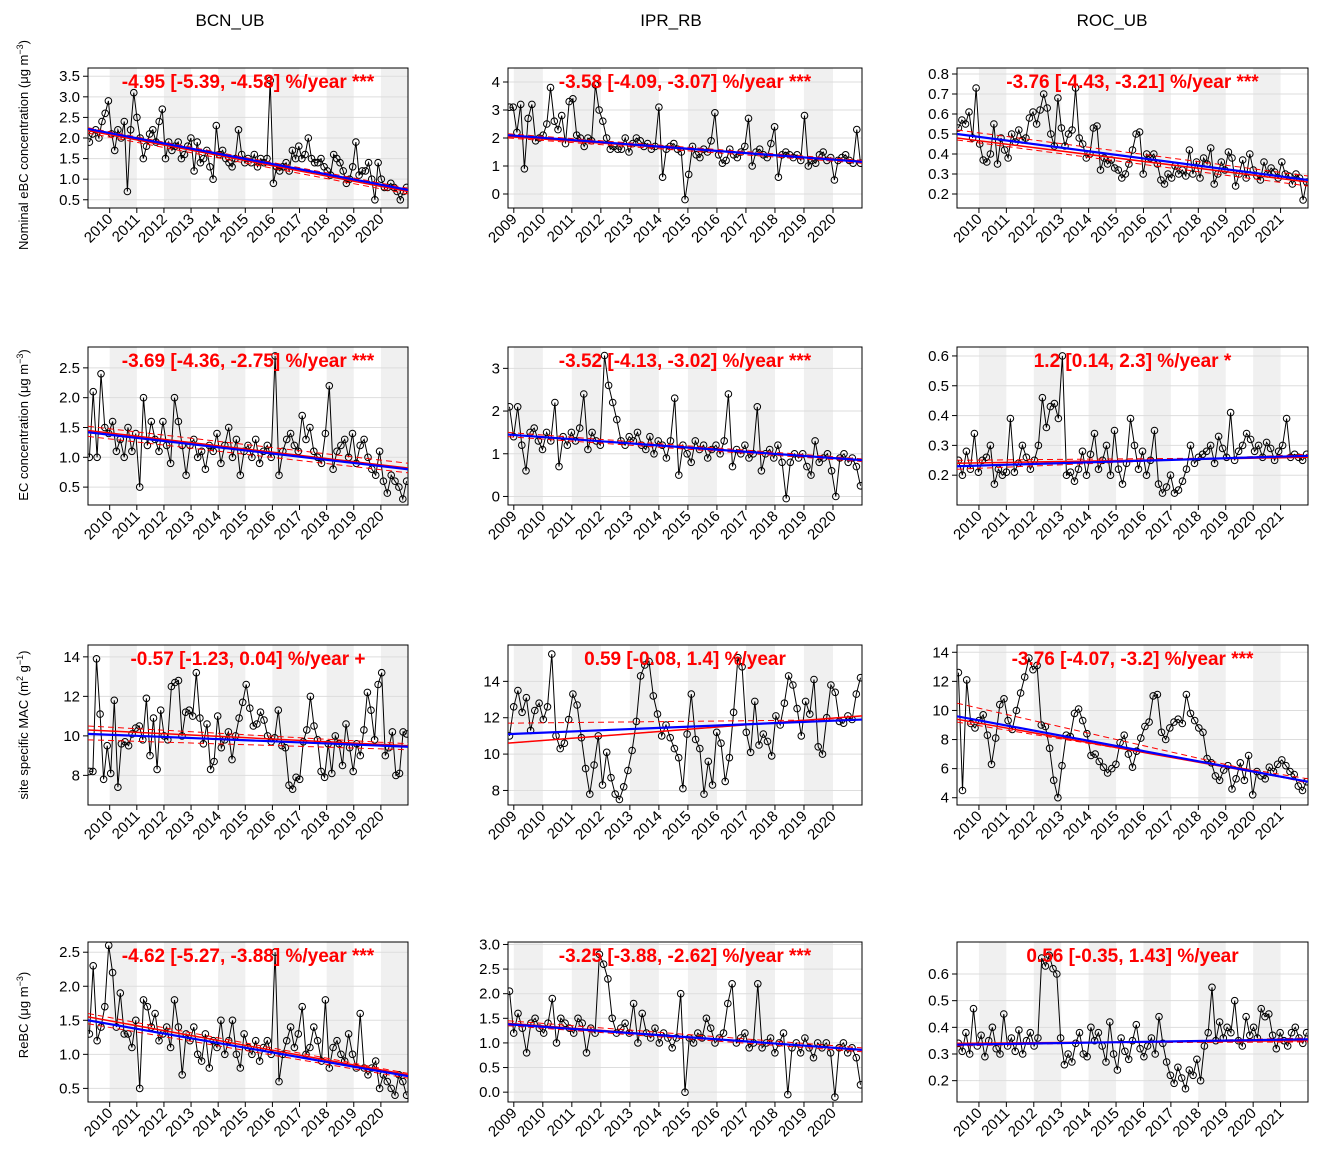 The image size is (1318, 1151). I want to click on series-line, so click(248, 724).